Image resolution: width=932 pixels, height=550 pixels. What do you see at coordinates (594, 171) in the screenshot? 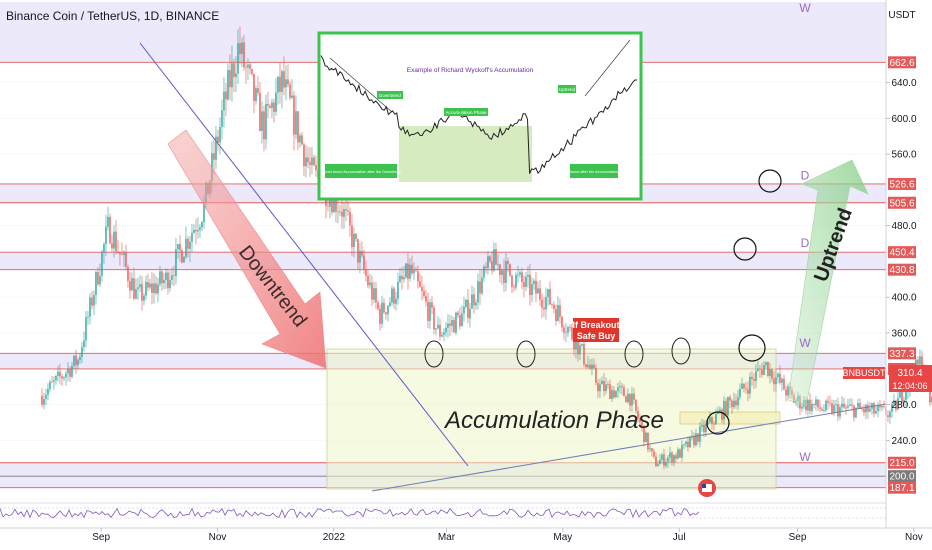
I see `inset-note-right-tag` at bounding box center [594, 171].